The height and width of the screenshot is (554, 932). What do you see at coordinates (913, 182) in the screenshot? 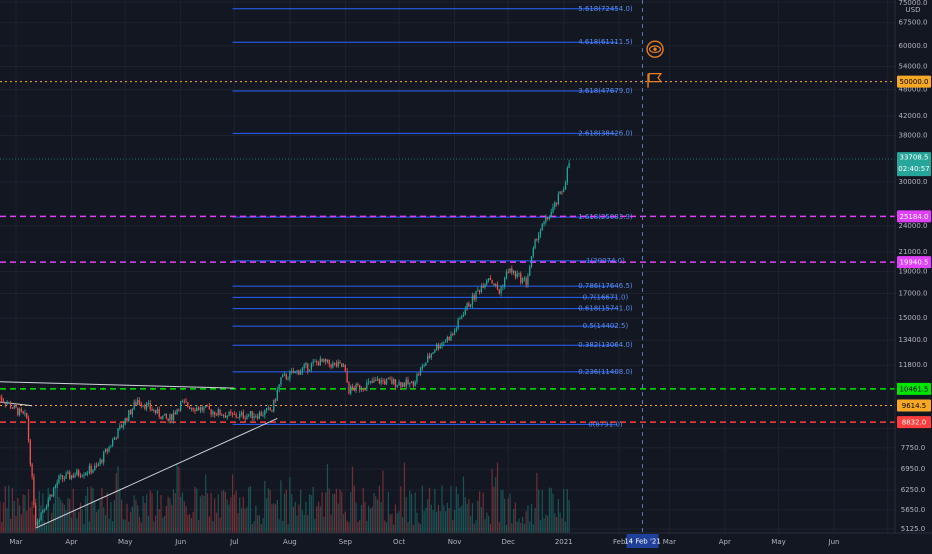
I see `price-axis-tick: 30000.0` at bounding box center [913, 182].